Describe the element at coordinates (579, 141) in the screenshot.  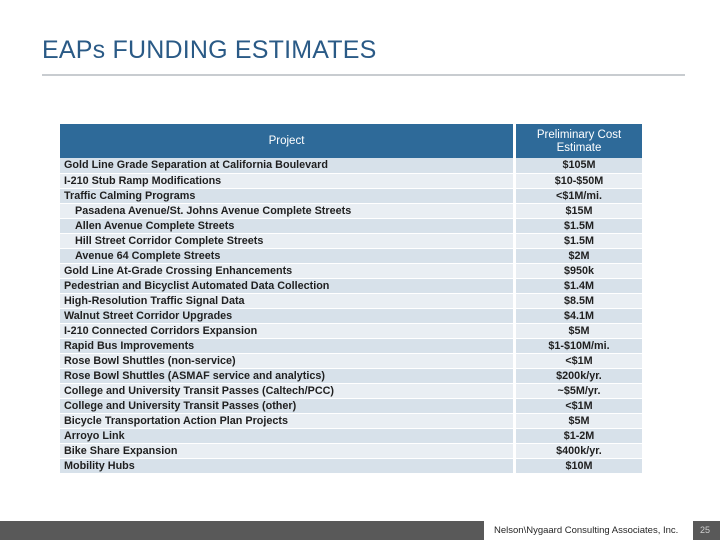
I see `cost-column-header: Preliminary Cost Estimate` at that location.